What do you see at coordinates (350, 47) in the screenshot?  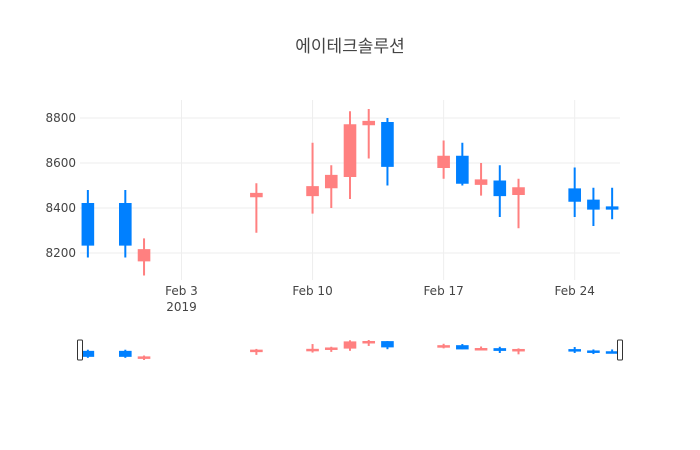 I see `chart-title: 에이테크솔루션` at bounding box center [350, 47].